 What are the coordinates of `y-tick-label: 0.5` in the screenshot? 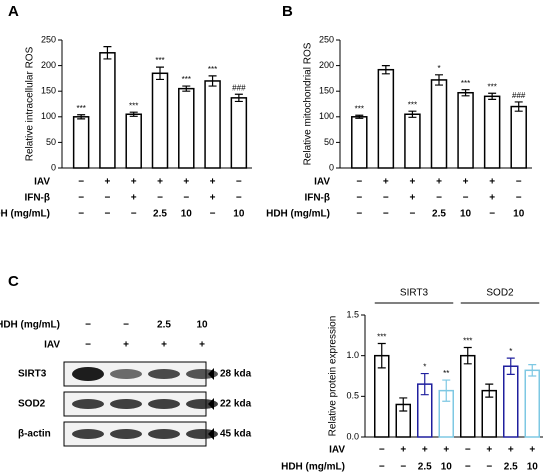 It's located at (352, 396).